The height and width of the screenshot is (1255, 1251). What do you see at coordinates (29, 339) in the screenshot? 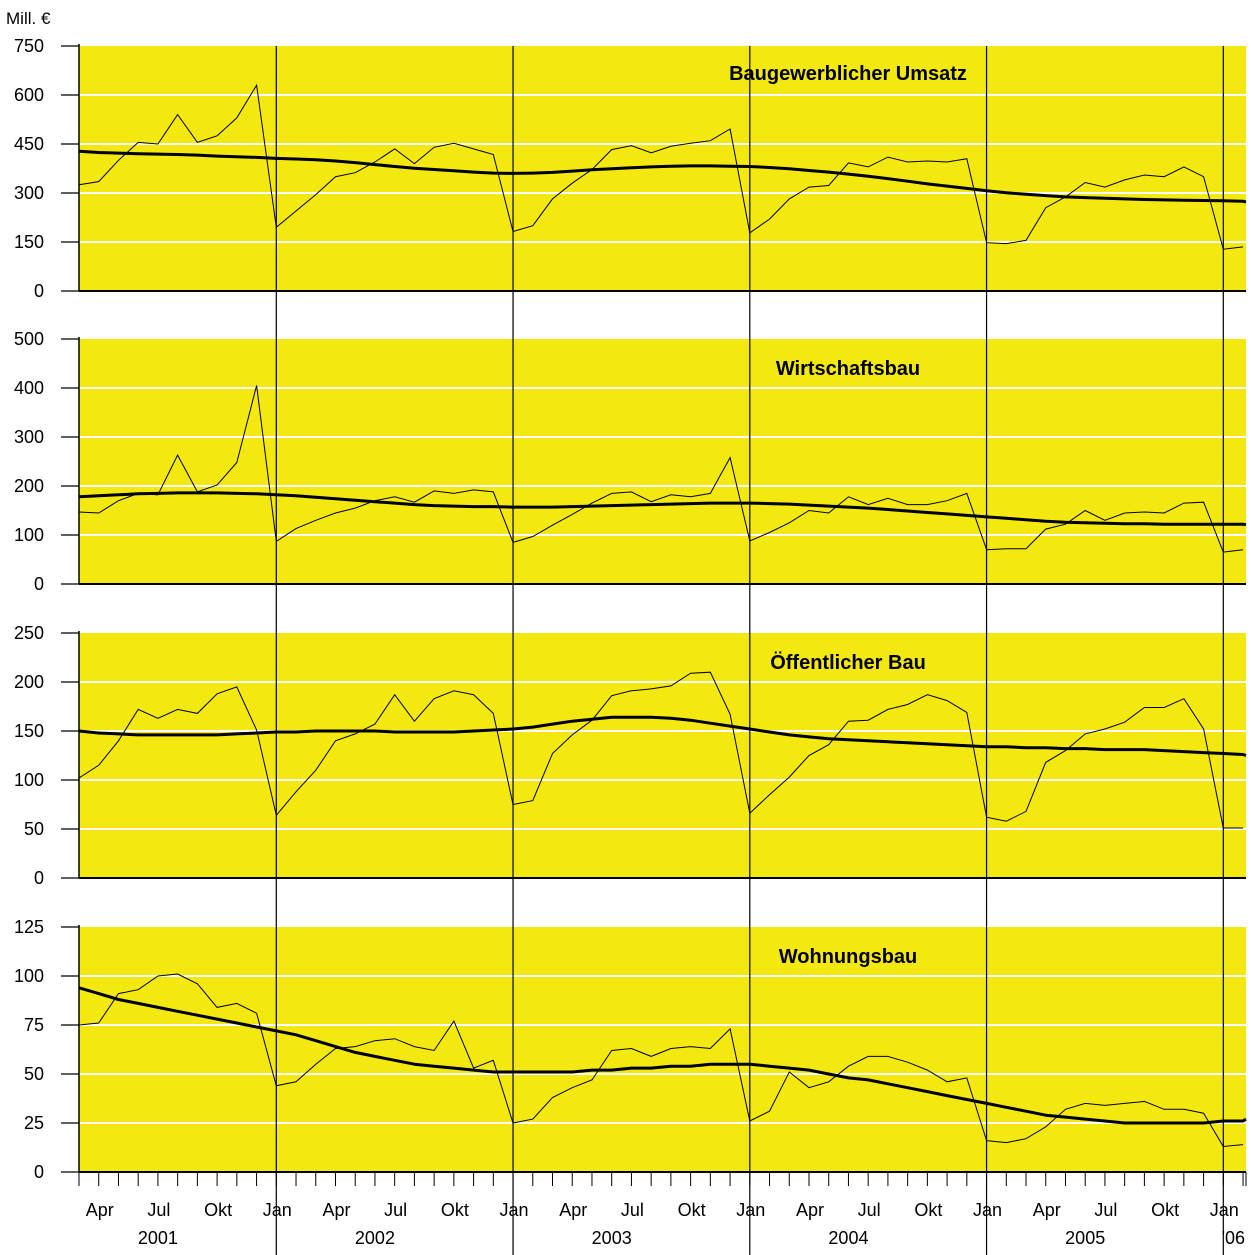
I see `y-tick-label: 500` at bounding box center [29, 339].